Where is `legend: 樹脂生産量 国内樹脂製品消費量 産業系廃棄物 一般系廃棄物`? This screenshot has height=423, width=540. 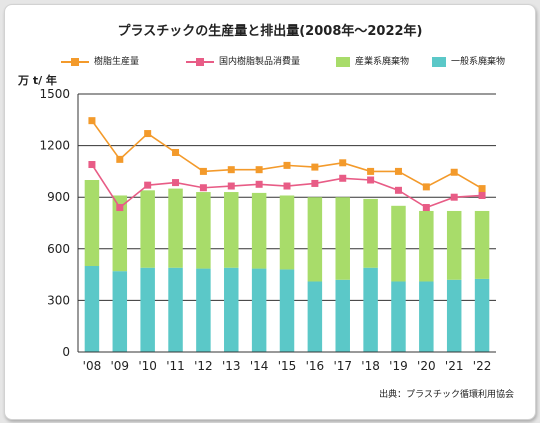
legend: 樹脂生産量 国内樹脂製品消費量 産業系廃棄物 一般系廃棄物 is located at coordinates (270, 63).